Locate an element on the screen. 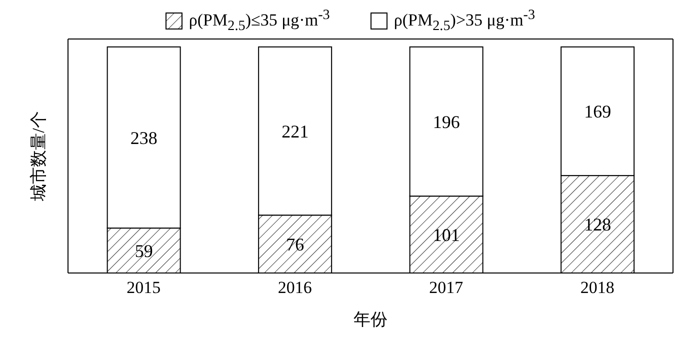  x-tick-label: 2018 is located at coordinates (597, 288).